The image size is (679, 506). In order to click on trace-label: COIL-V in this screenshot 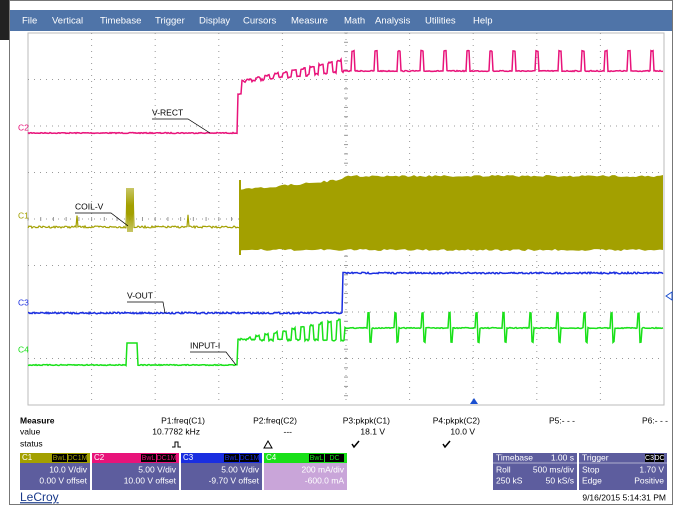, I will do `click(89, 206)`.